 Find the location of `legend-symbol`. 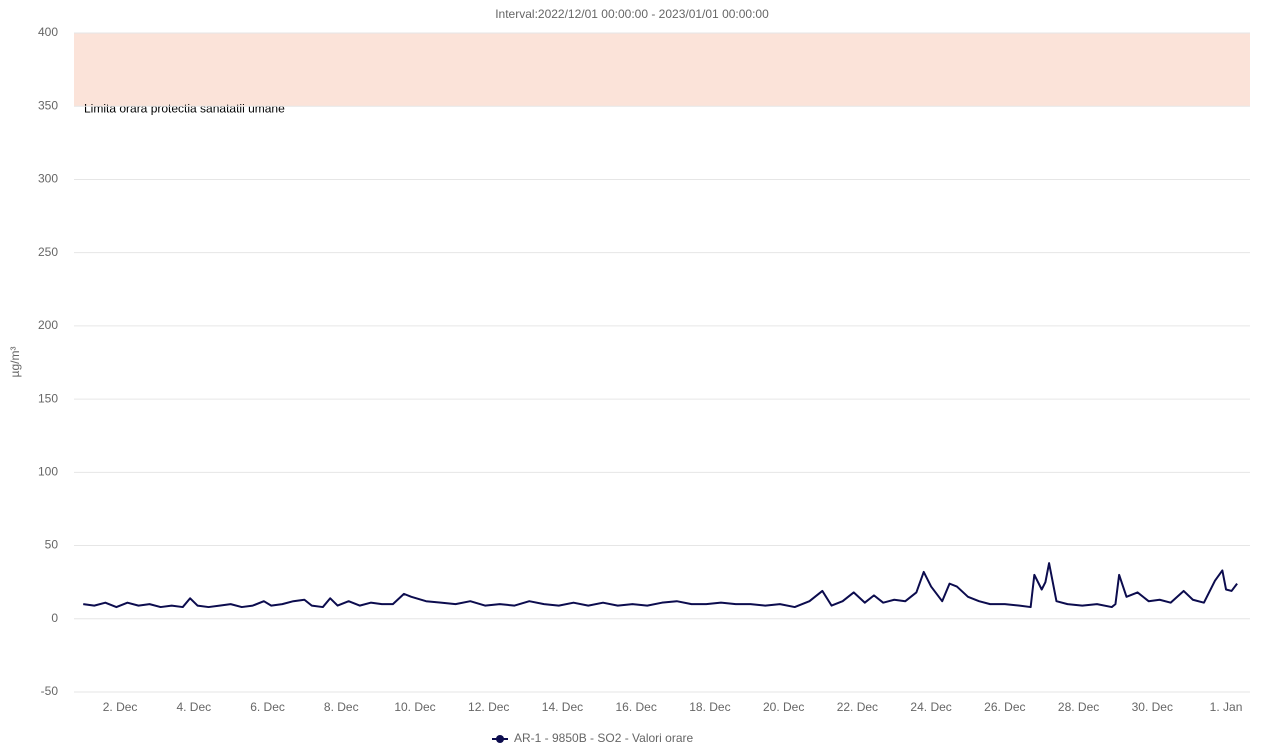

legend-symbol is located at coordinates (500, 739).